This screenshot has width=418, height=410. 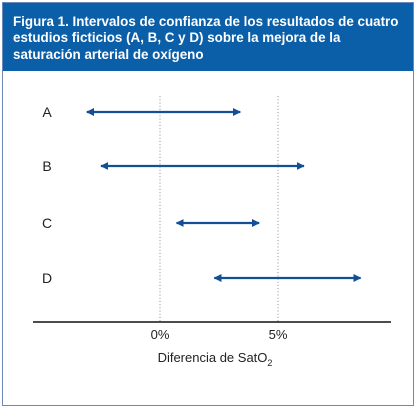 What do you see at coordinates (269, 363) in the screenshot?
I see `x-axis-label-subscript: 2` at bounding box center [269, 363].